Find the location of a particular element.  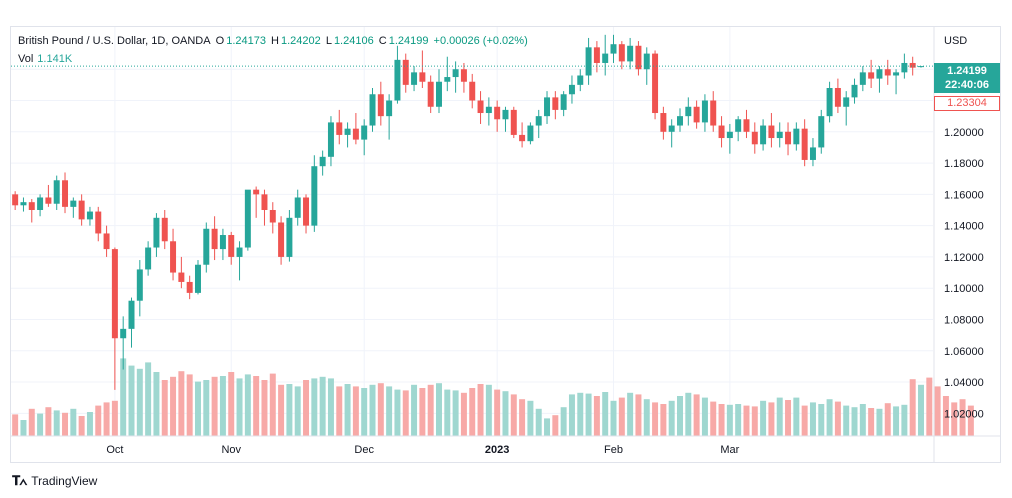

x-tick-label: Mar is located at coordinates (729, 450).